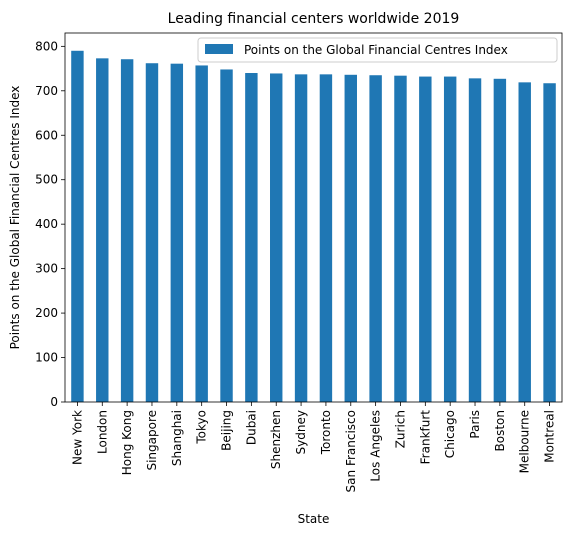 Image resolution: width=571 pixels, height=536 pixels. Describe the element at coordinates (525, 441) in the screenshot. I see `x-tick-label: Melbourne` at that location.